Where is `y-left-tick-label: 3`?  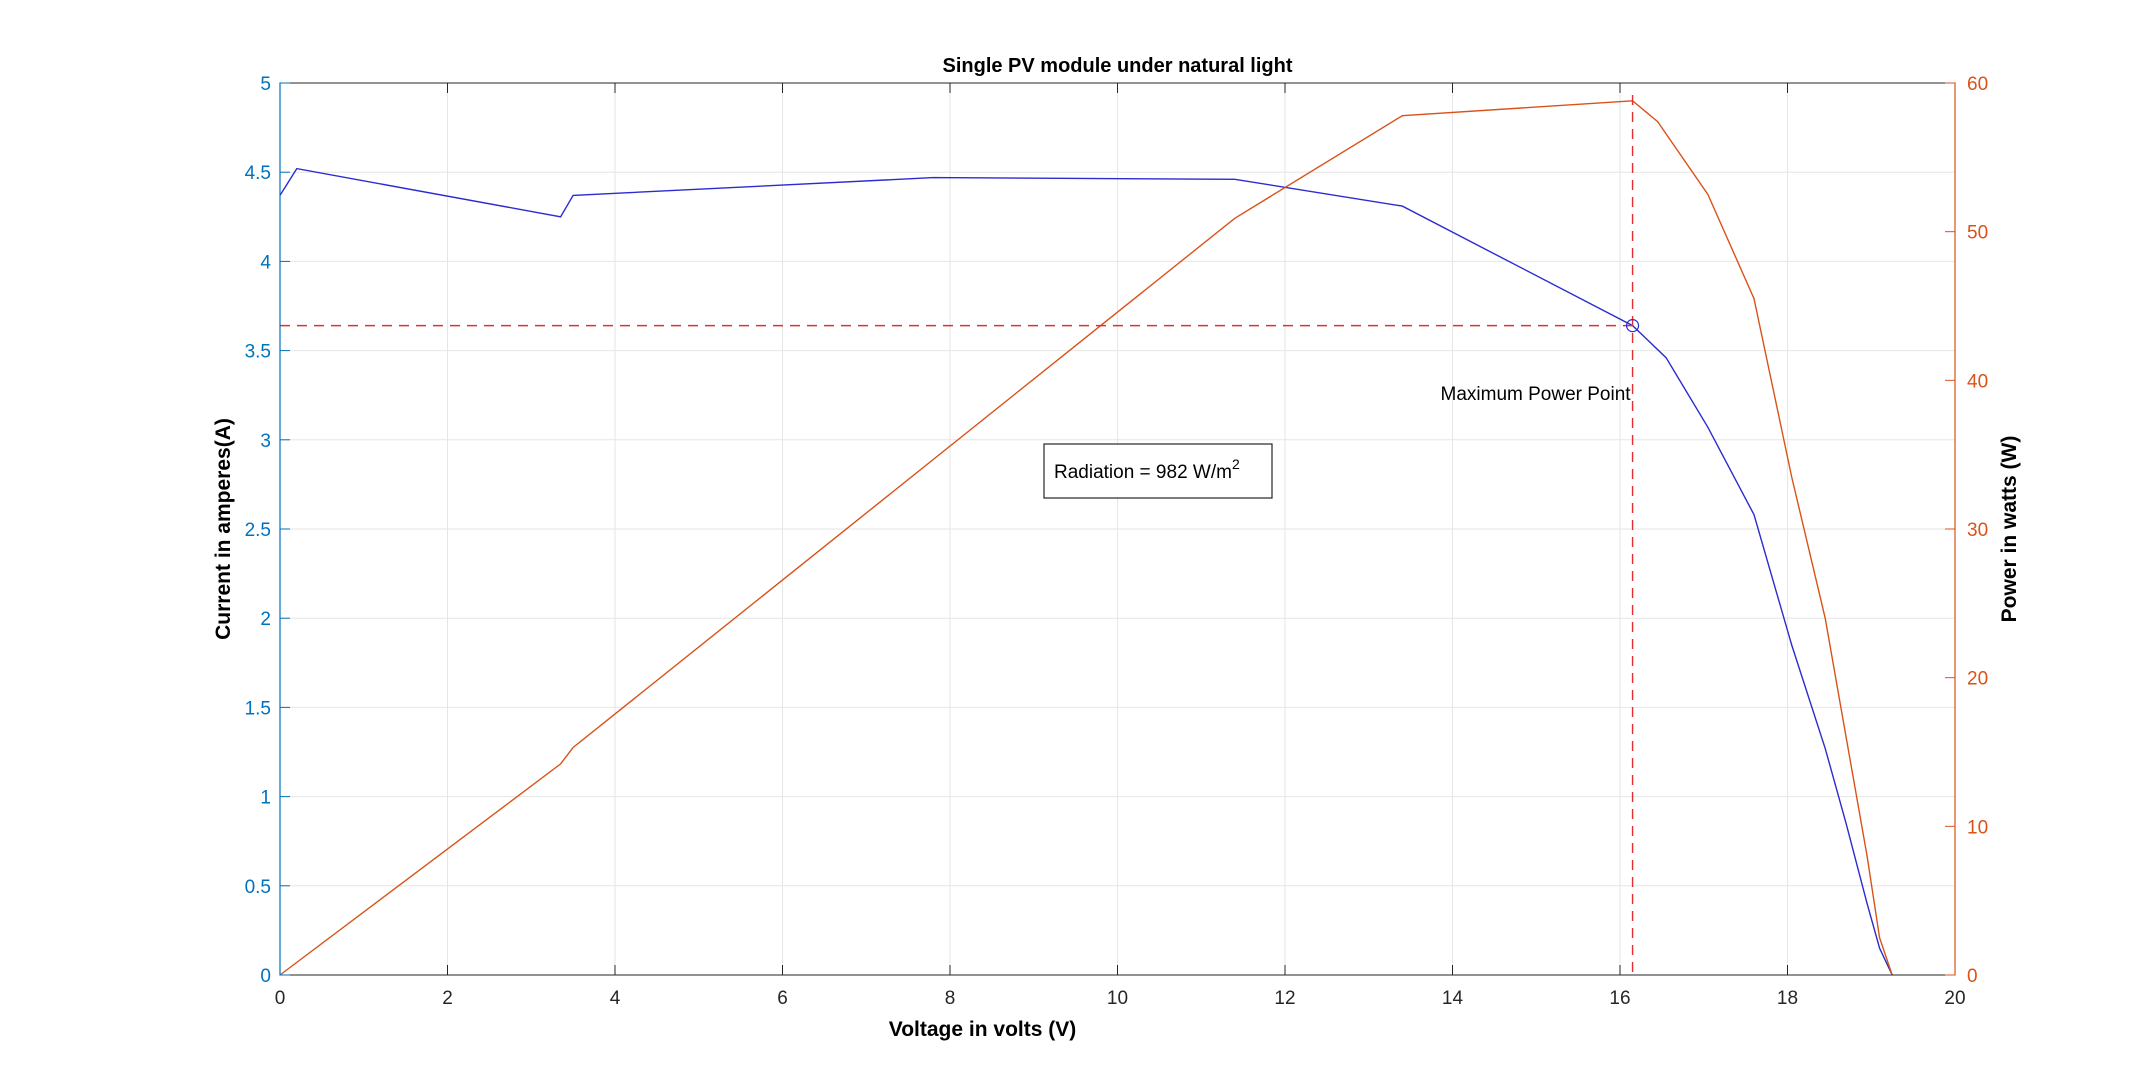 y-left-tick-label: 3 is located at coordinates (265, 441).